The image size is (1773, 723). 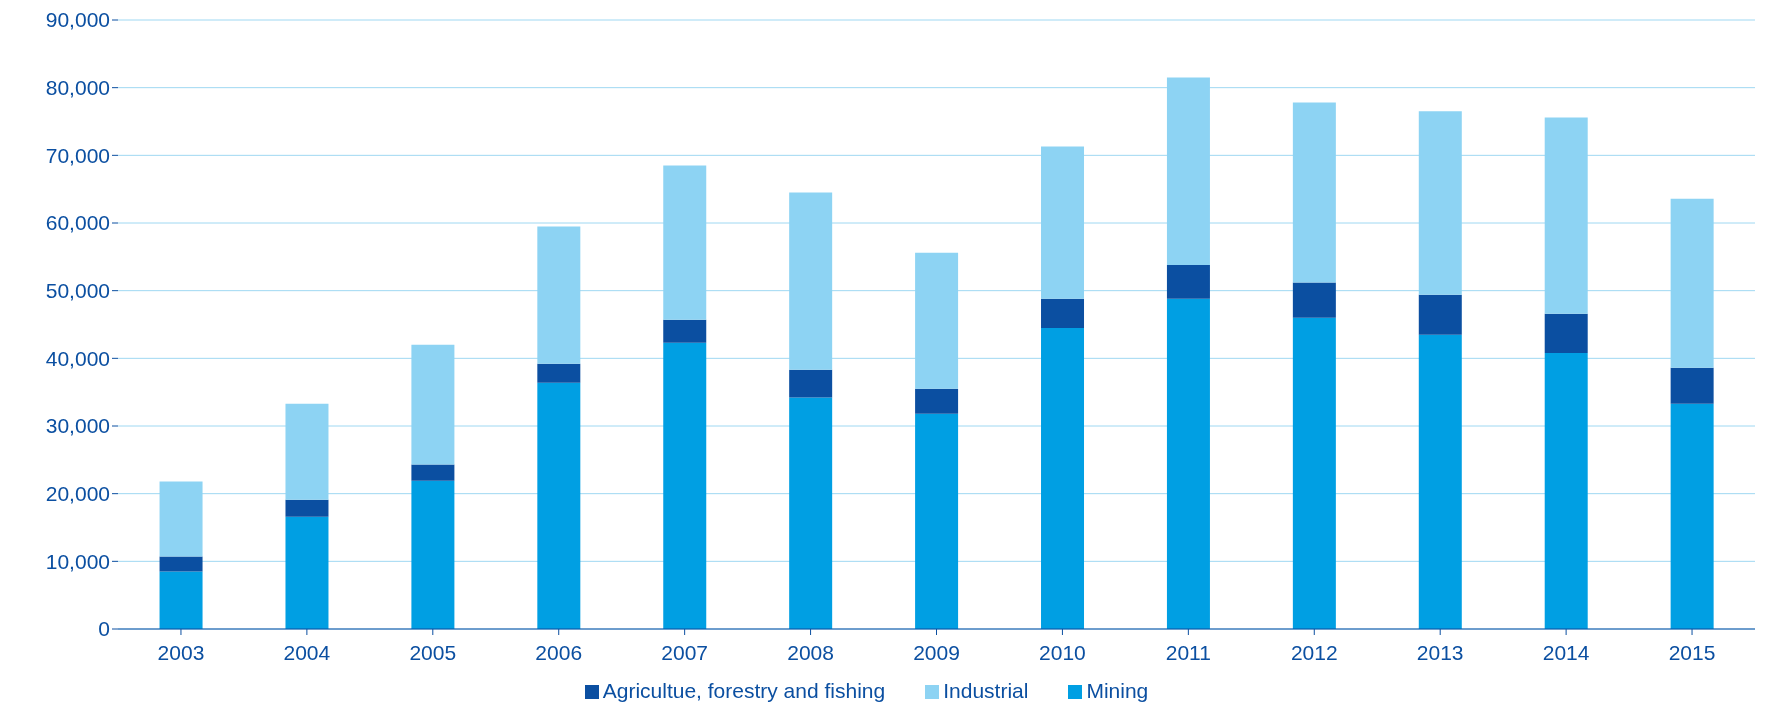 I want to click on y-tick-label: 30,000, so click(x=77, y=426).